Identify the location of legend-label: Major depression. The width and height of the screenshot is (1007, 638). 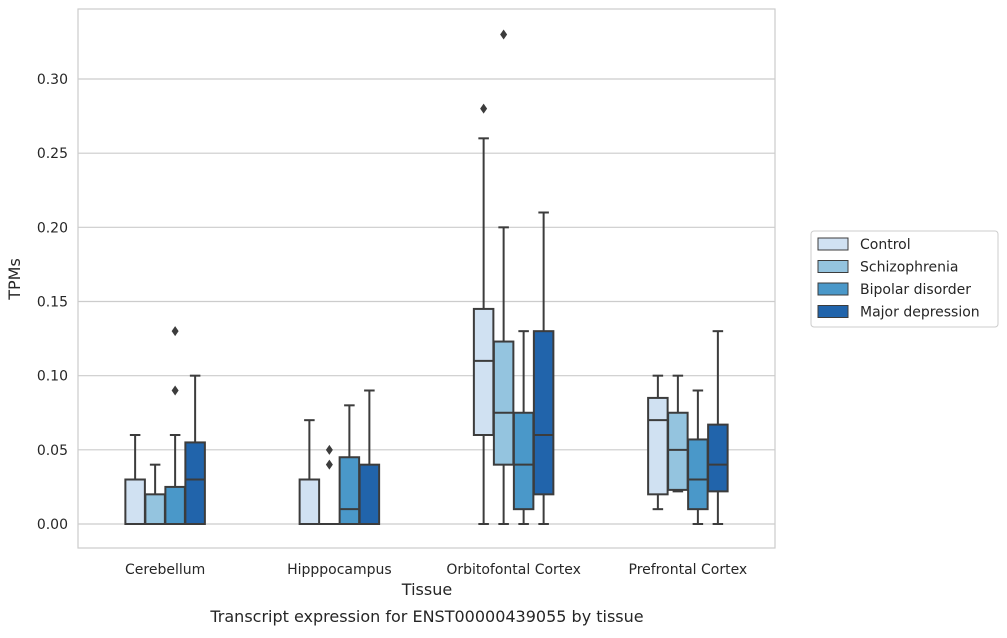
(920, 313).